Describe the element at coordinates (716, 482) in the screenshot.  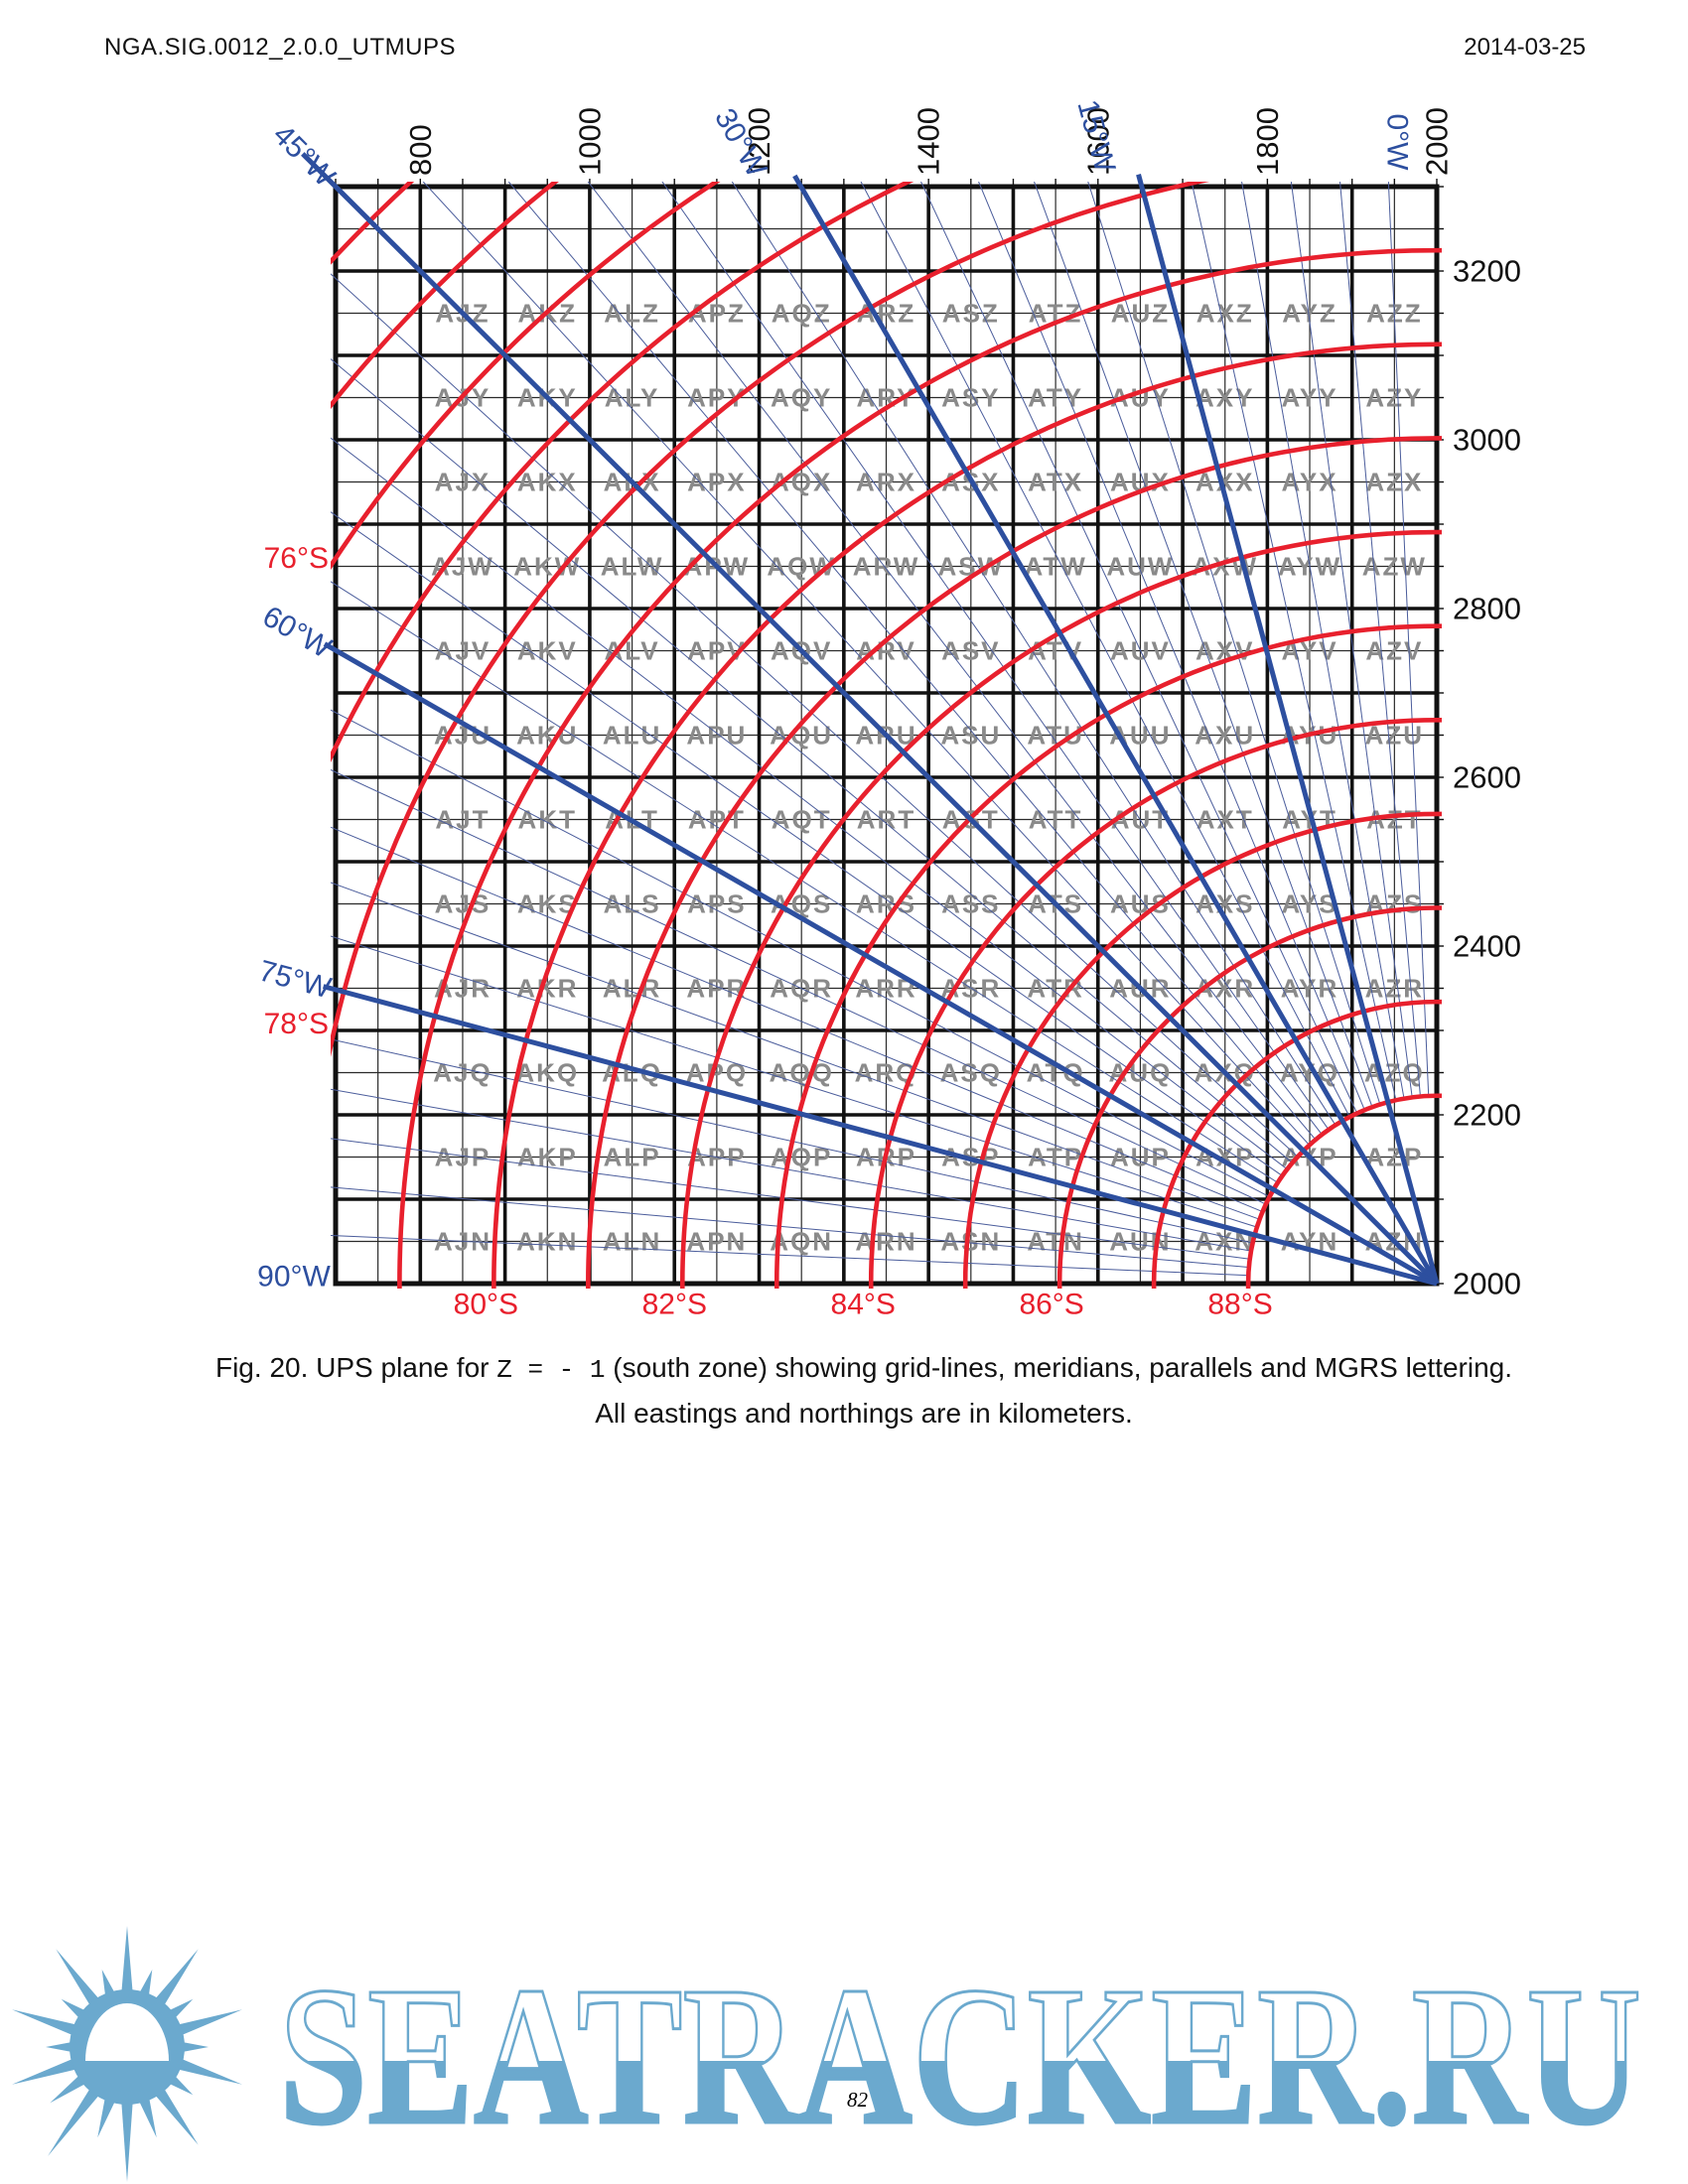
I see `mgrs-cell-label: APX` at that location.